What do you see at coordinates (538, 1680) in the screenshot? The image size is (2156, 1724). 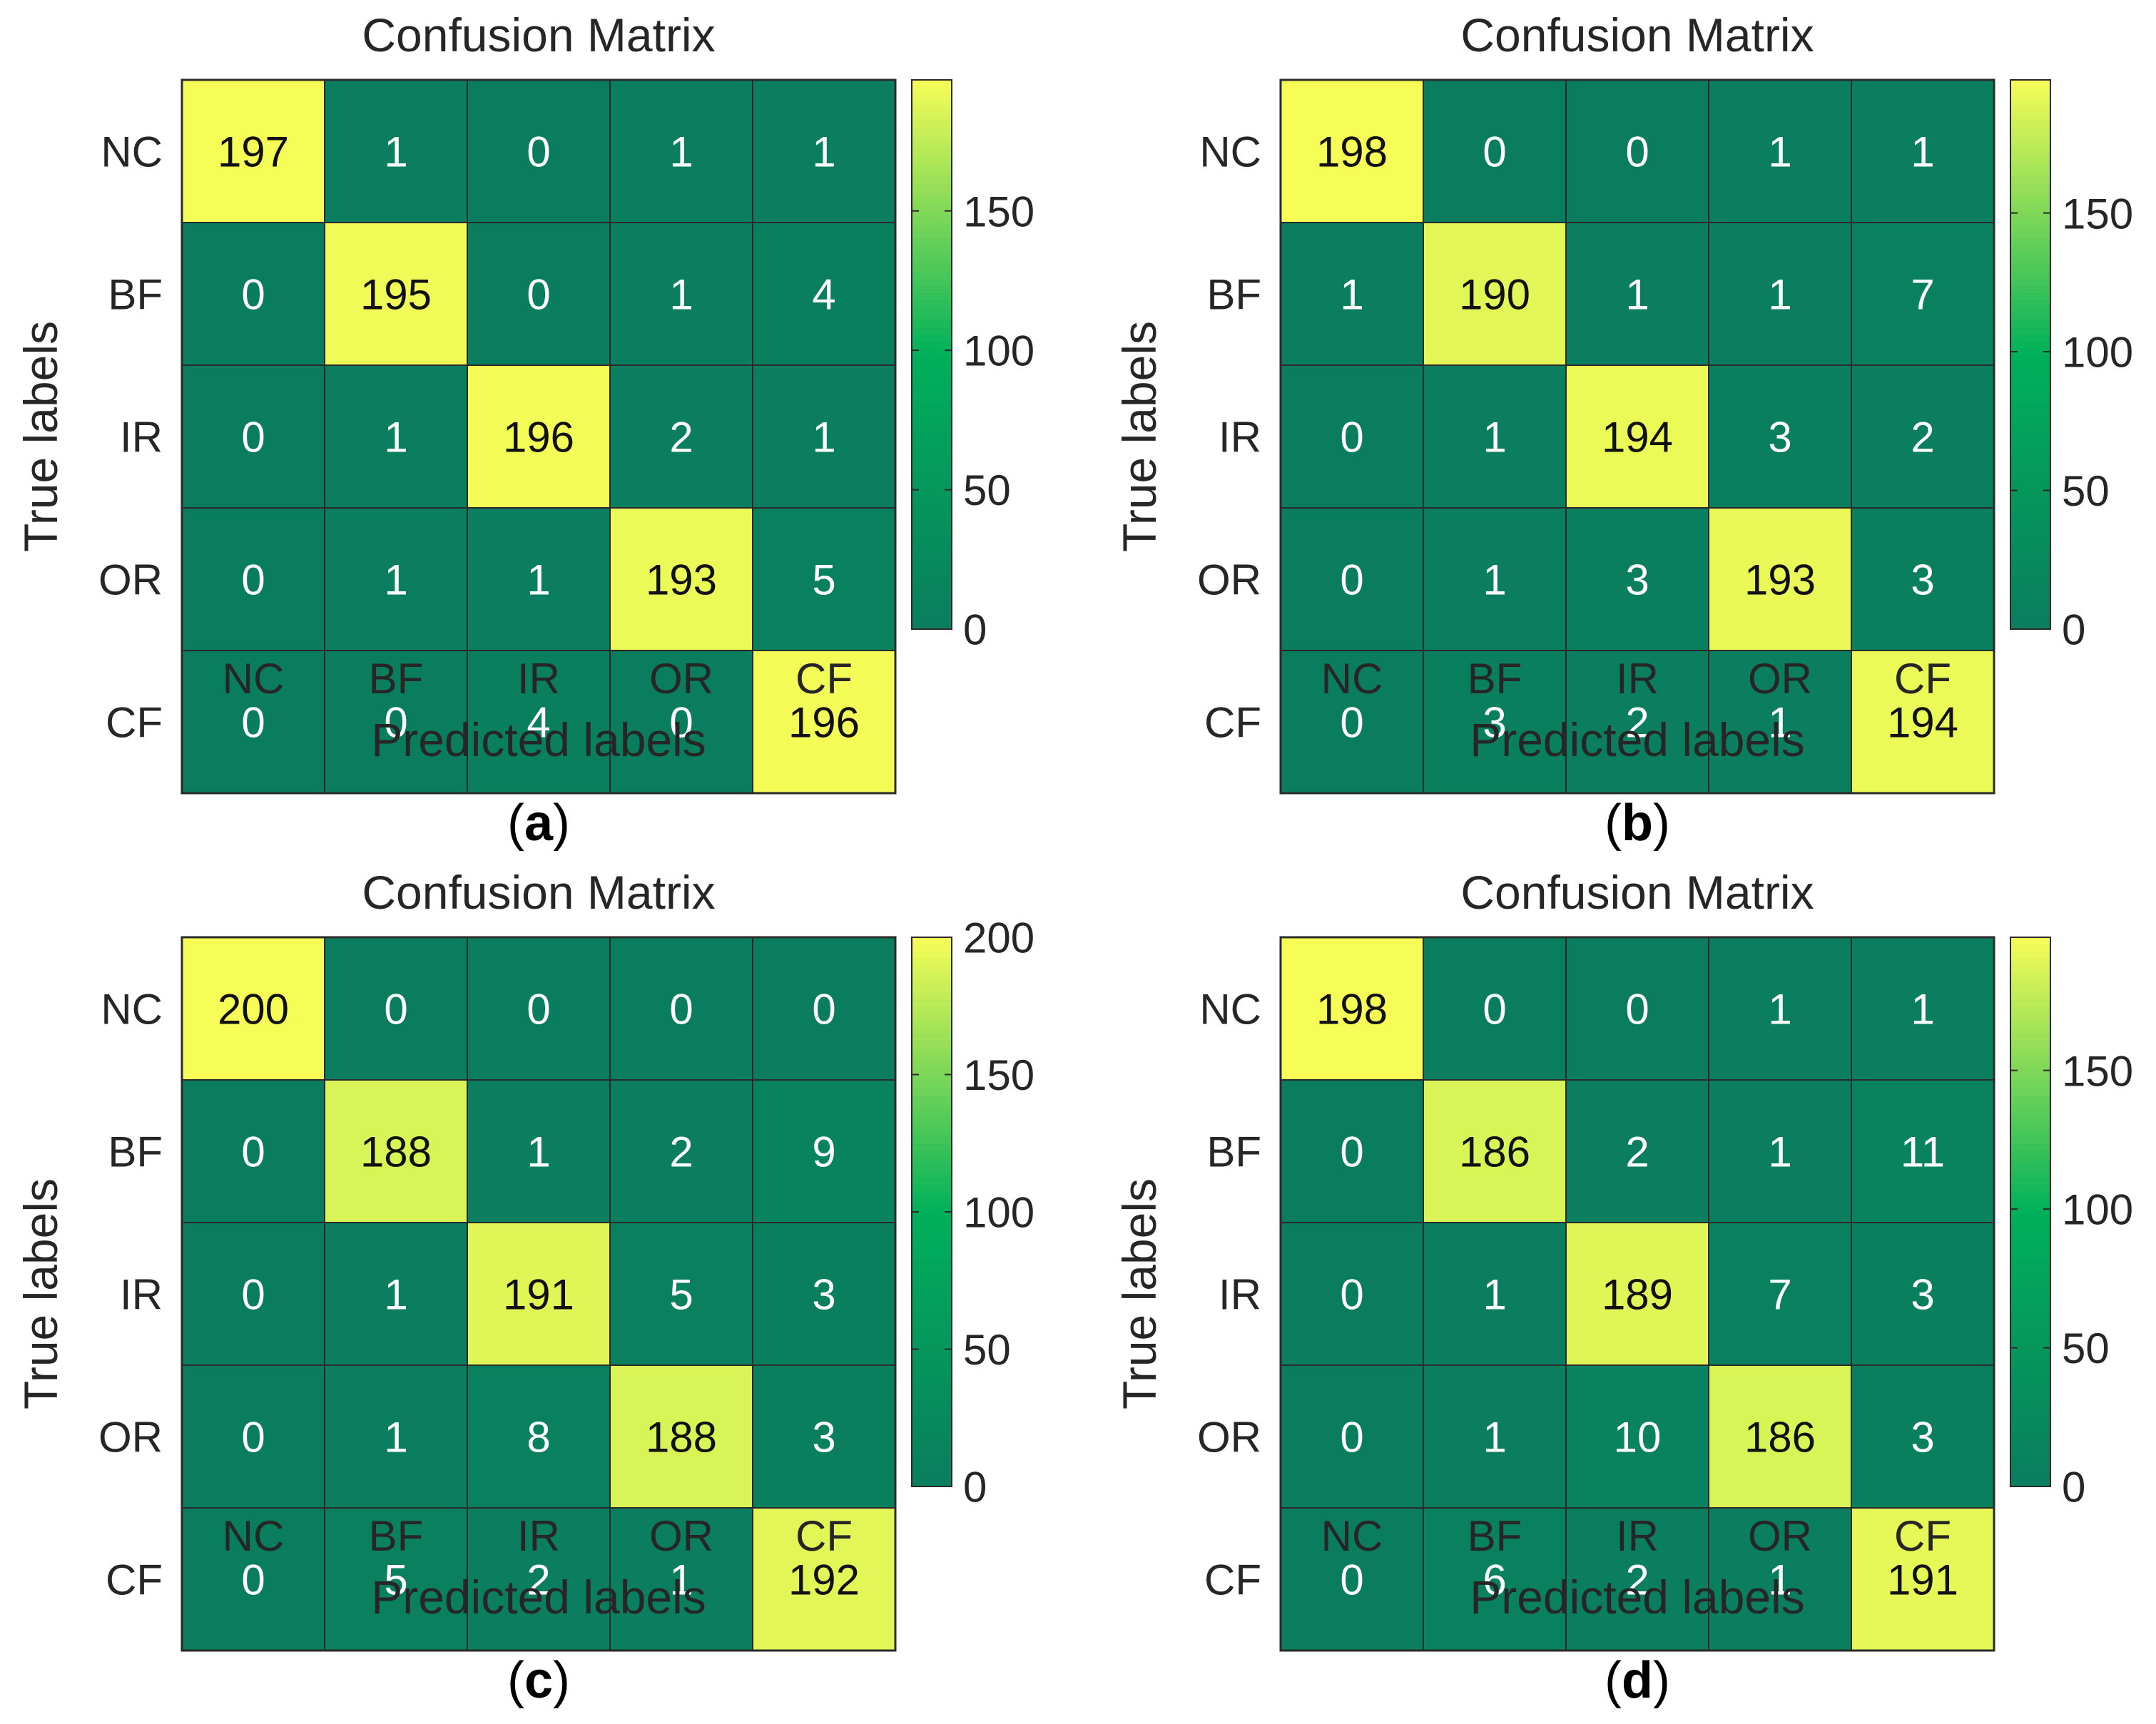 I see `panel-caption: (c)` at bounding box center [538, 1680].